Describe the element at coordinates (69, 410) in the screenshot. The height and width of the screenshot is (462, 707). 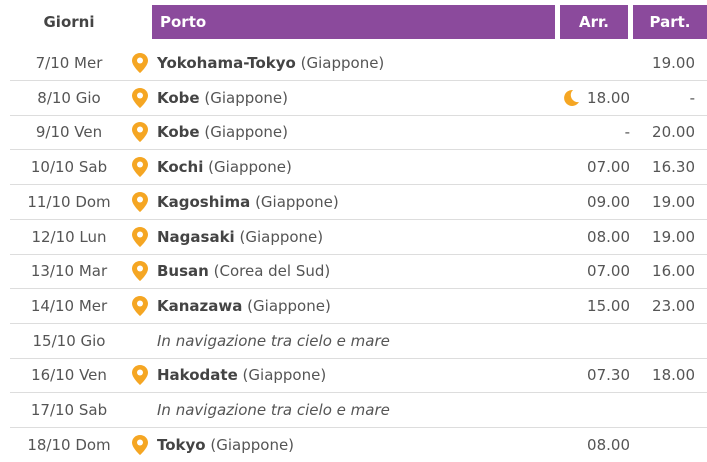
I see `day: 17/10 Sab` at that location.